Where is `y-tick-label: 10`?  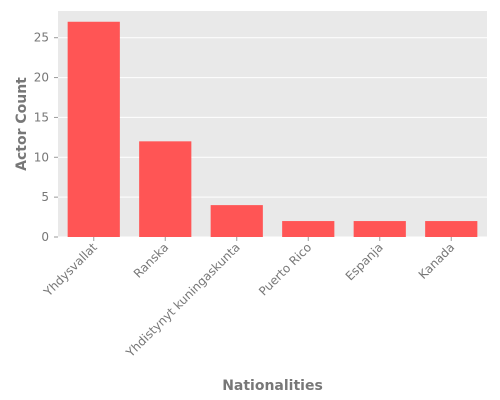 y-tick-label: 10 is located at coordinates (41, 157).